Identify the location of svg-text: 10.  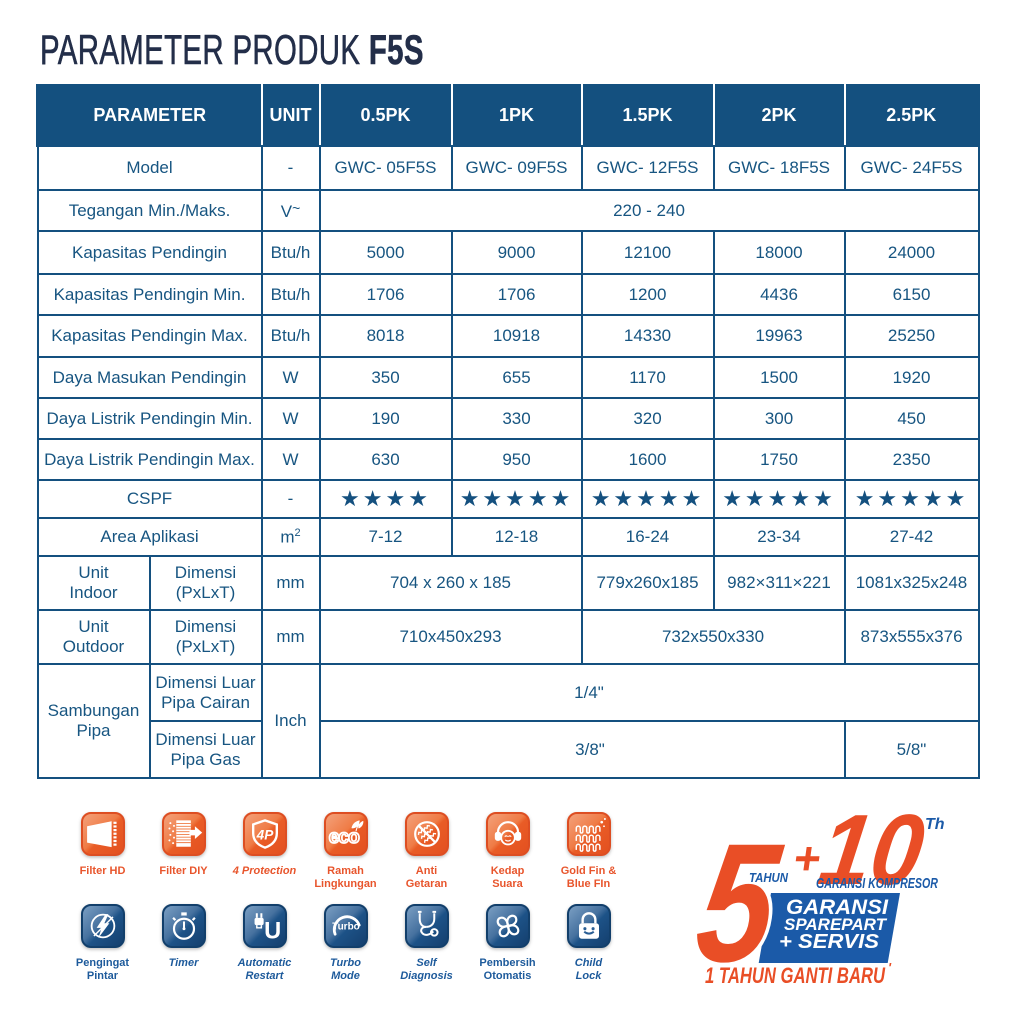
(872, 849).